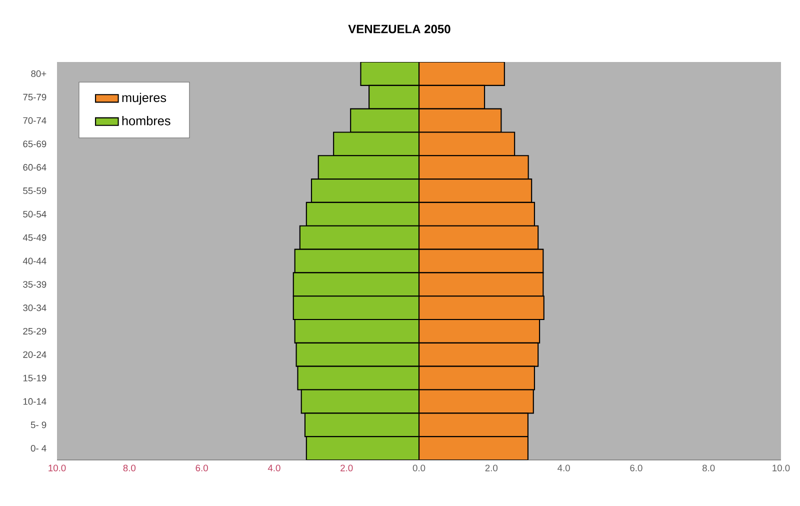 The width and height of the screenshot is (800, 506). What do you see at coordinates (399, 29) in the screenshot?
I see `chart-title: VENEZUELA 2050` at bounding box center [399, 29].